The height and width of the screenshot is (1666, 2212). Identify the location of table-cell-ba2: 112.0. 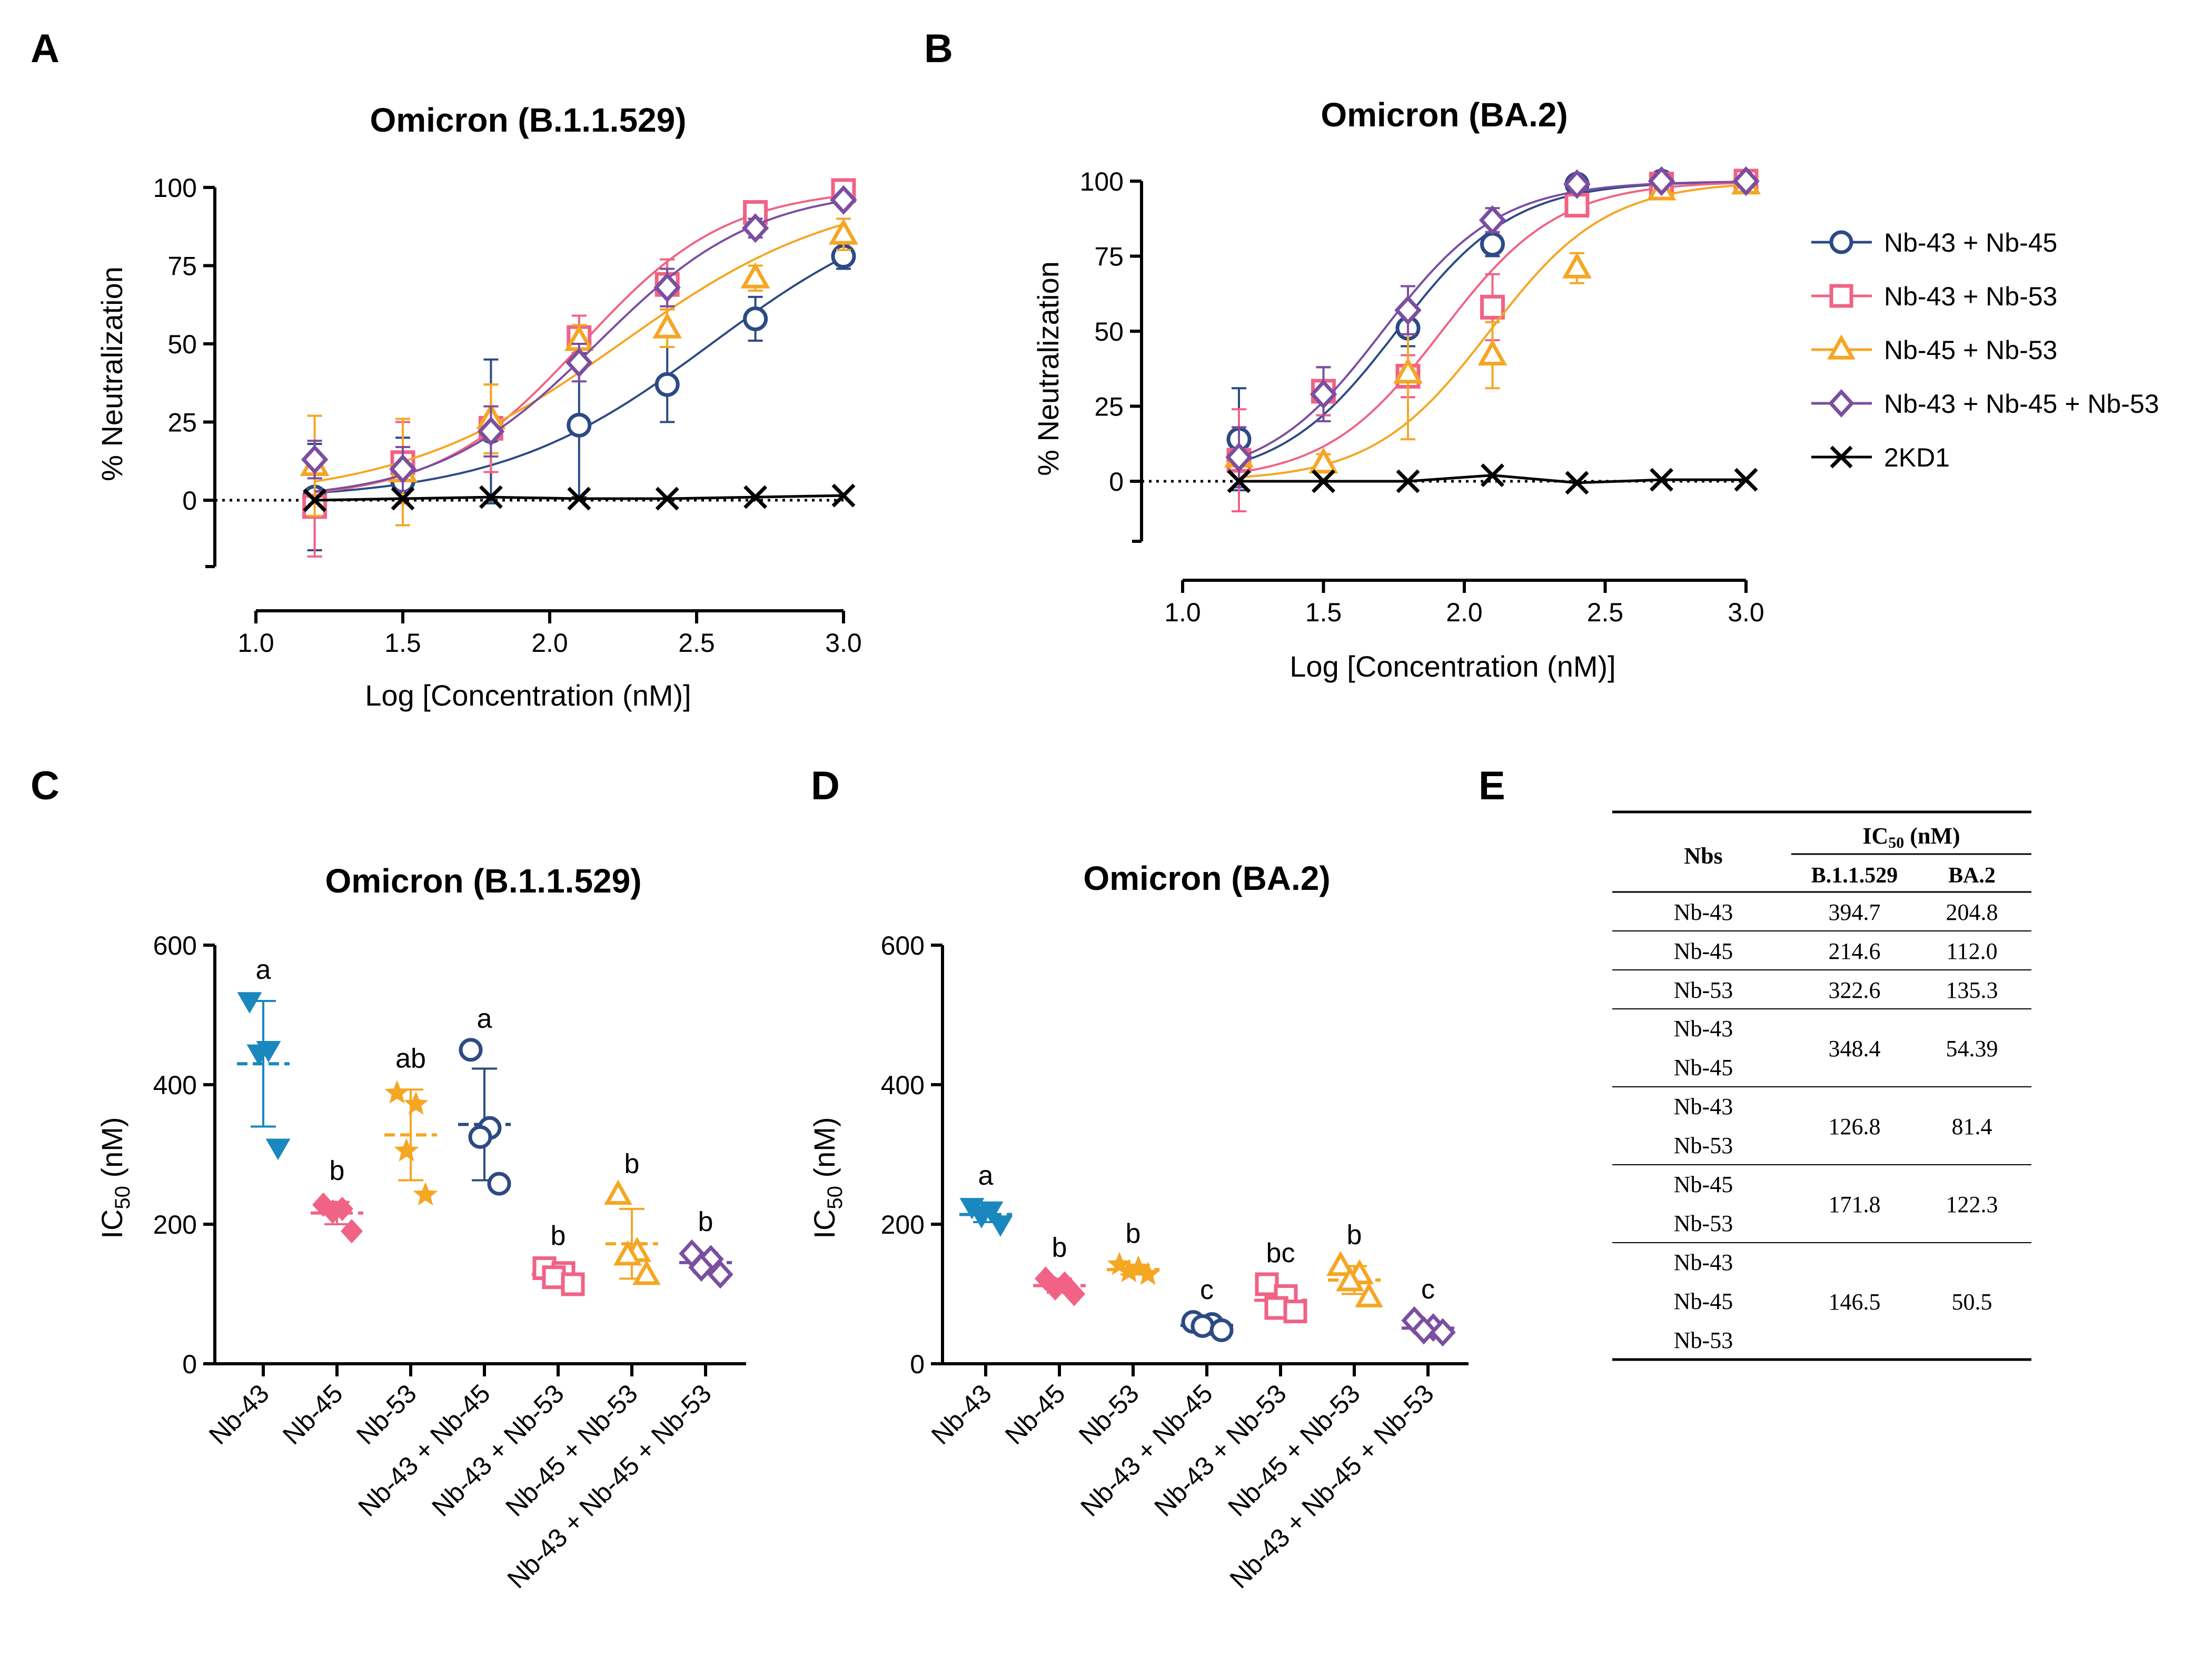
(1971, 951).